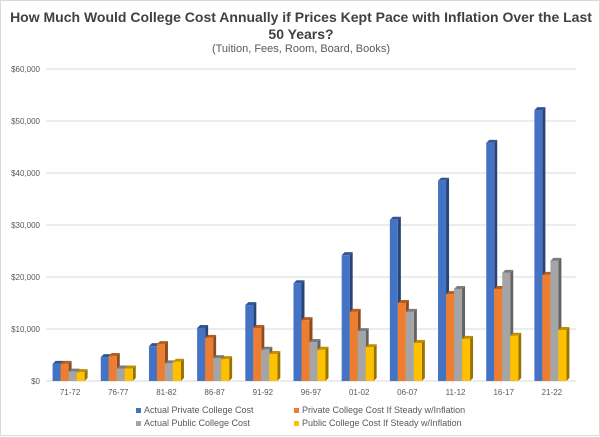  Describe the element at coordinates (25, 69) in the screenshot. I see `y-tick-label: $60,000` at that location.